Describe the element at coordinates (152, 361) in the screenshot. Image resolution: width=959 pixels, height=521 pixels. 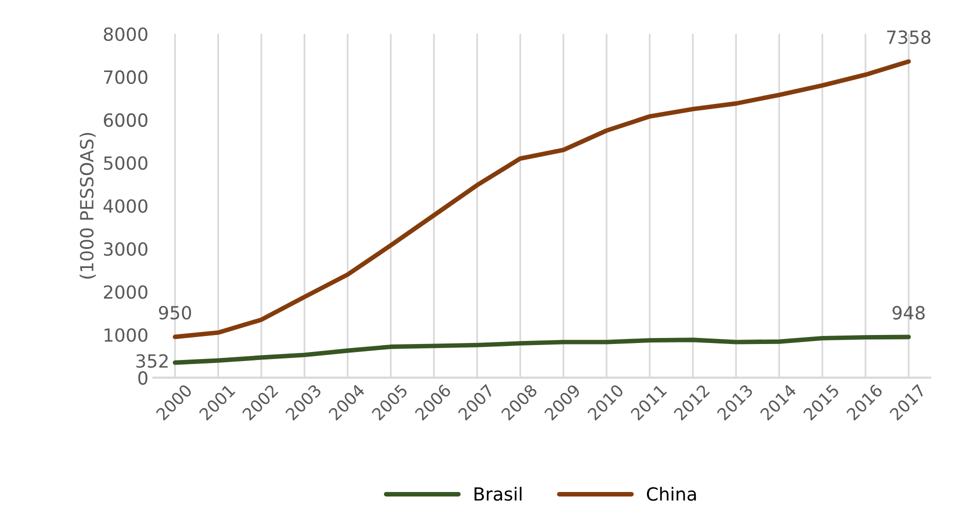
I see `data-label: 352` at that location.